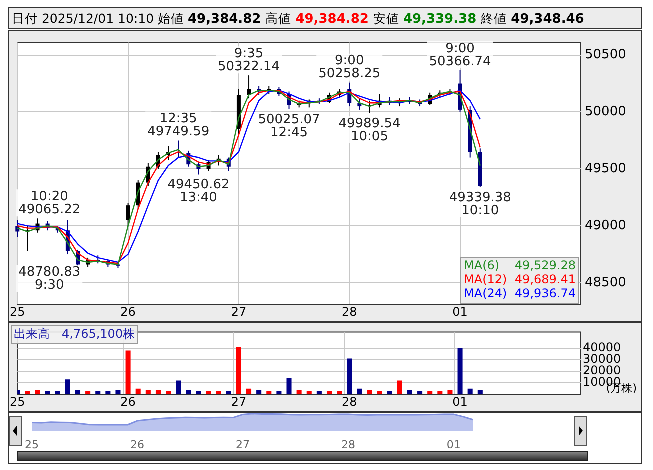  Describe the element at coordinates (520, 265) in the screenshot. I see `text: MA(6) 49,529.28` at that location.